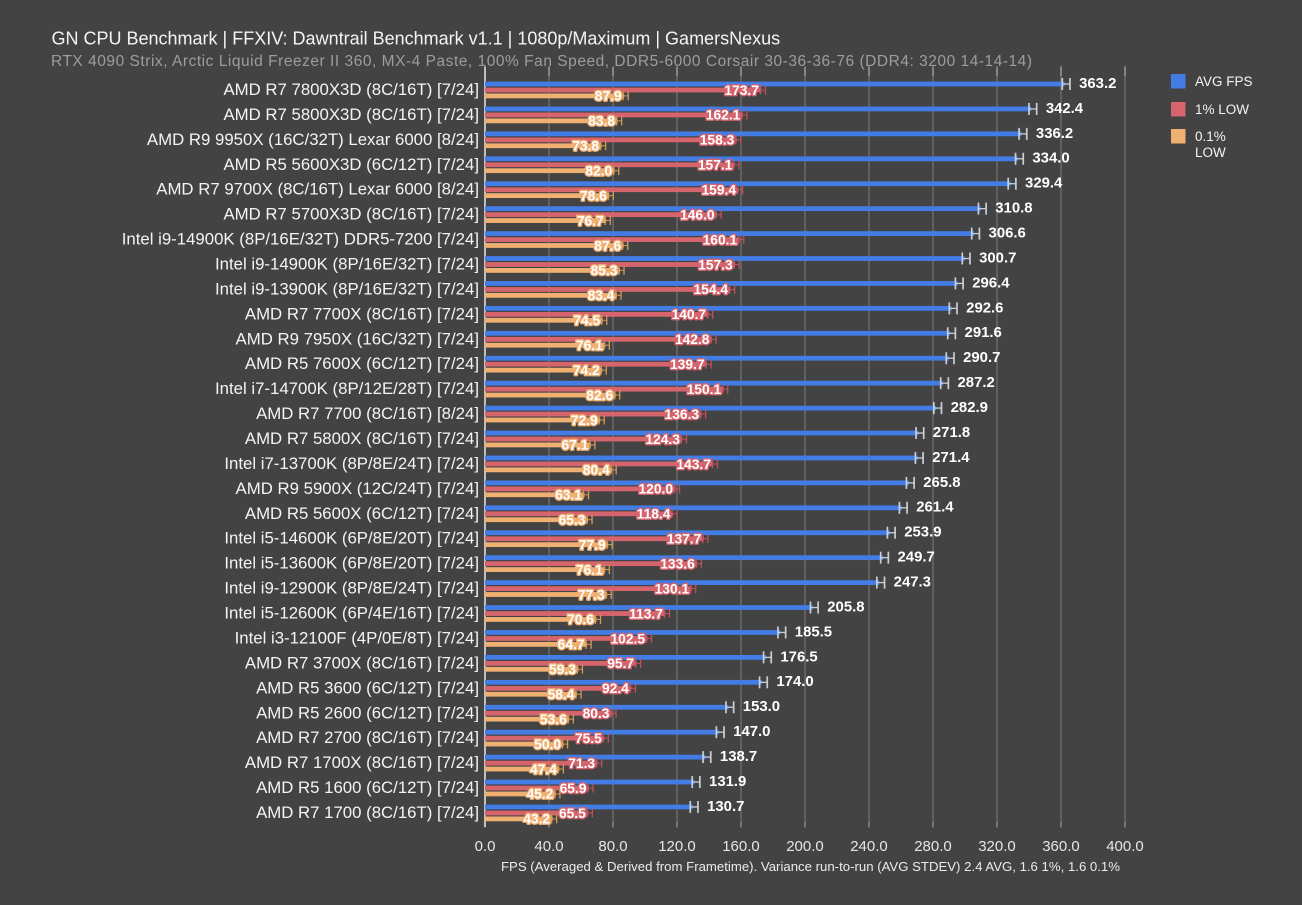 The image size is (1302, 905). I want to click on svg-text: 174.0, so click(794, 682).